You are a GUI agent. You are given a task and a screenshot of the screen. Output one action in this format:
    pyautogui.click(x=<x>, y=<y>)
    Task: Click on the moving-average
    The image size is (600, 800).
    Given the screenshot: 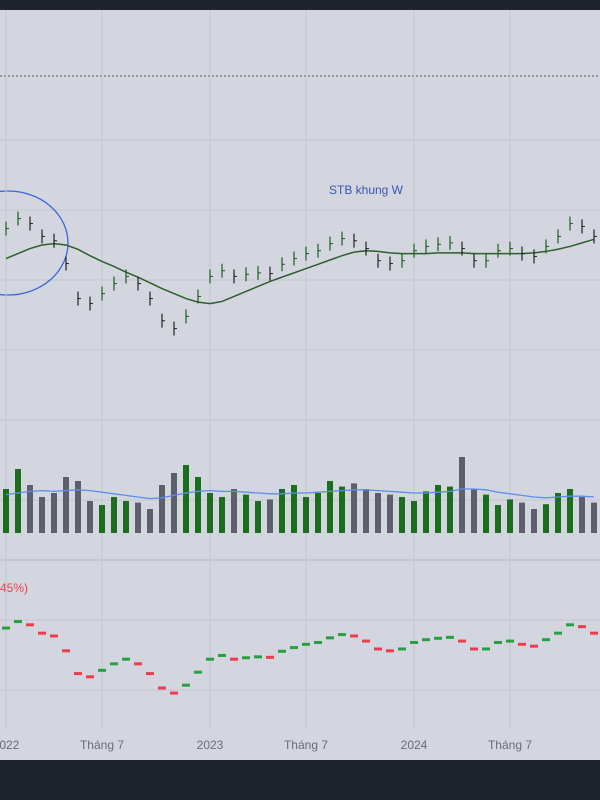 What is the action you would take?
    pyautogui.click(x=300, y=271)
    